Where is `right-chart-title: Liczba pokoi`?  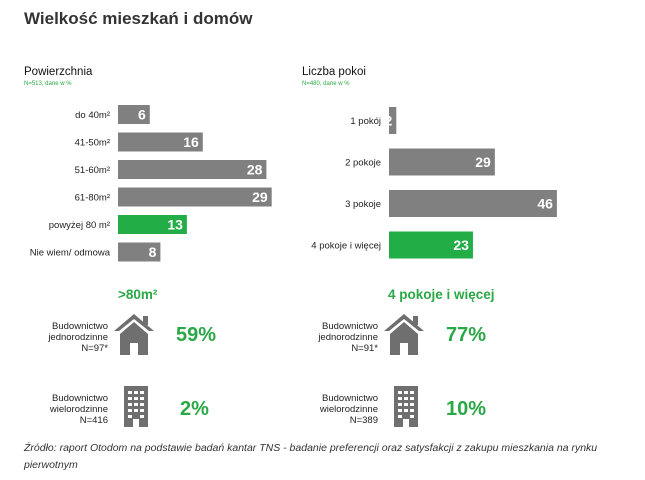 right-chart-title: Liczba pokoi is located at coordinates (334, 72).